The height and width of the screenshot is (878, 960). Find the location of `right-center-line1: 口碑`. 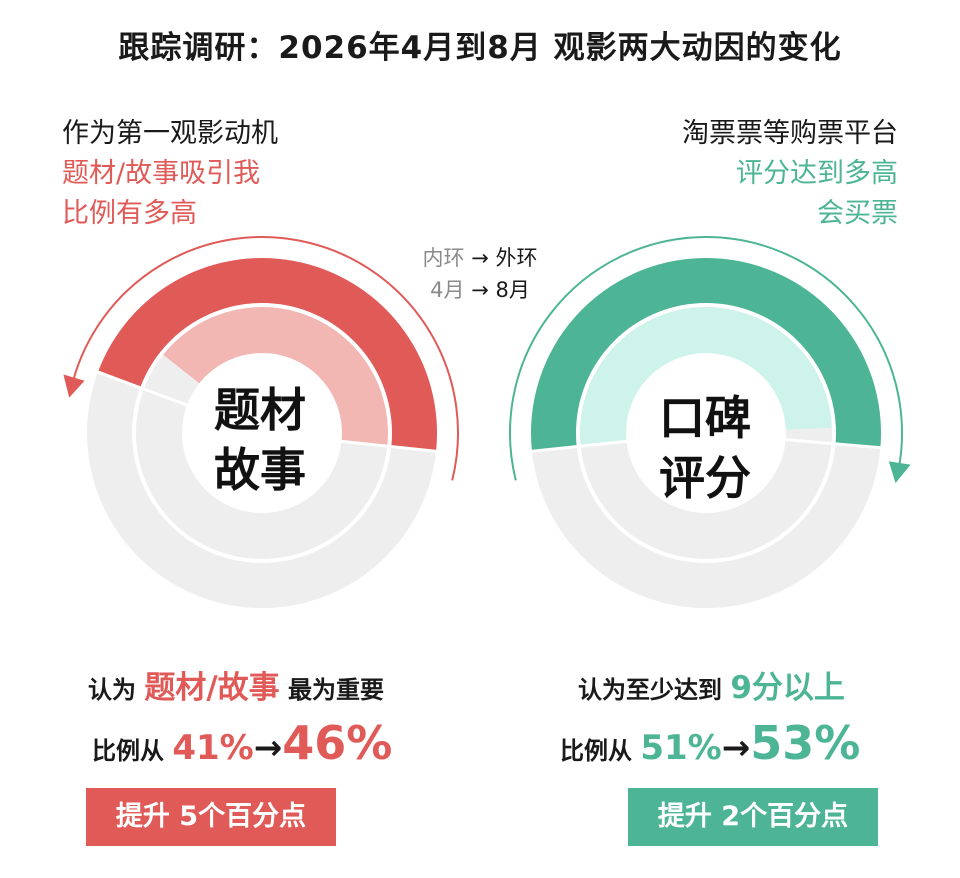

right-center-line1: 口碑 is located at coordinates (705, 418).